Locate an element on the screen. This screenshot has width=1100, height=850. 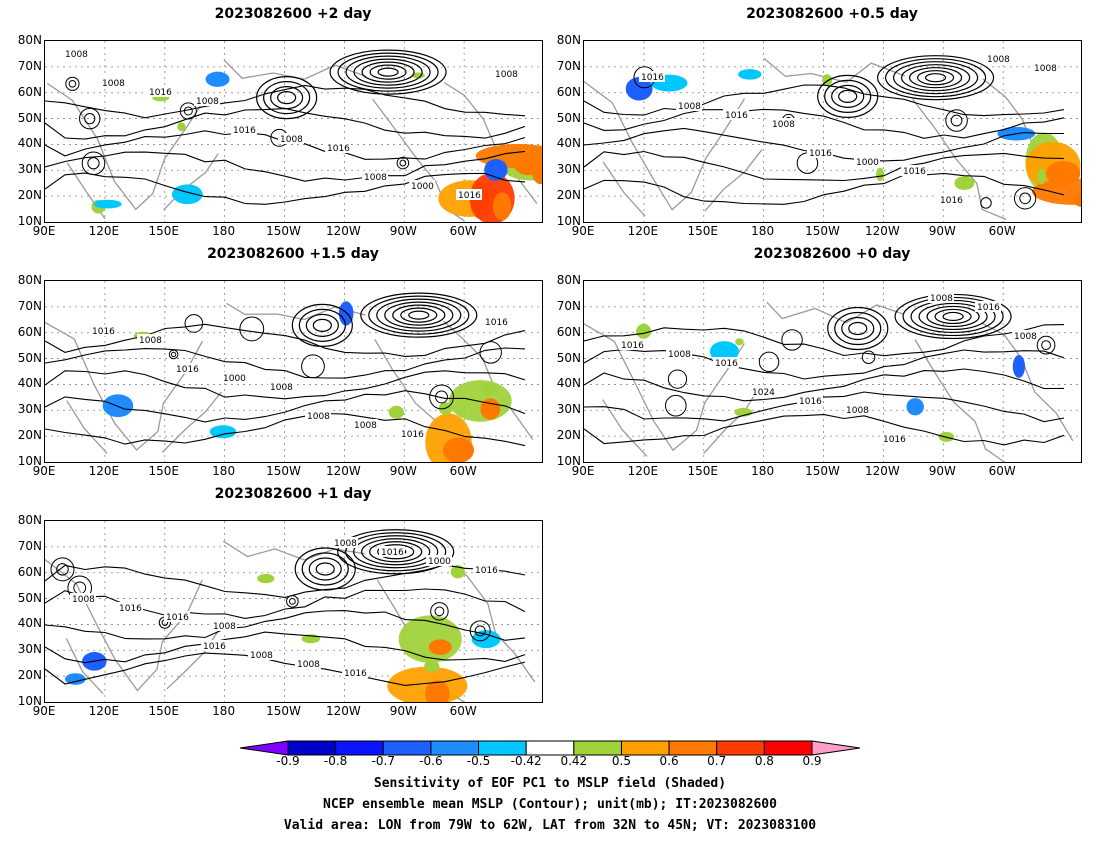
colorbar-tick-label: 0.7 is located at coordinates (717, 761).